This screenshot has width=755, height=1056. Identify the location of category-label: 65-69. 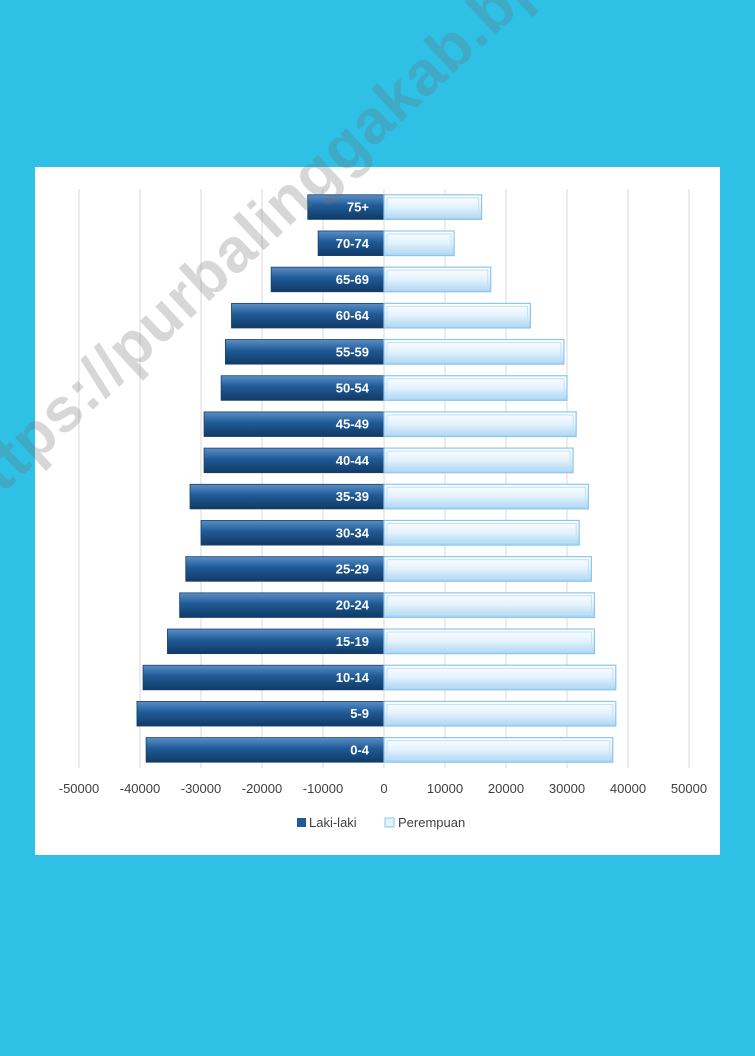
(352, 279).